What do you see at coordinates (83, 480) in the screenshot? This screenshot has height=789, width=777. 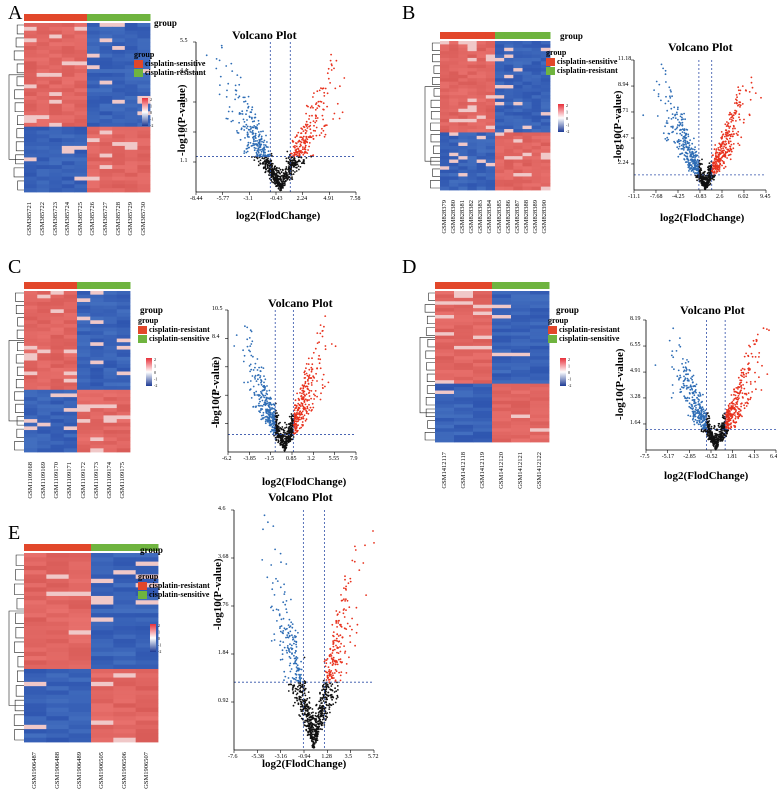 I see `sample-label-c: GSM1109172` at bounding box center [83, 480].